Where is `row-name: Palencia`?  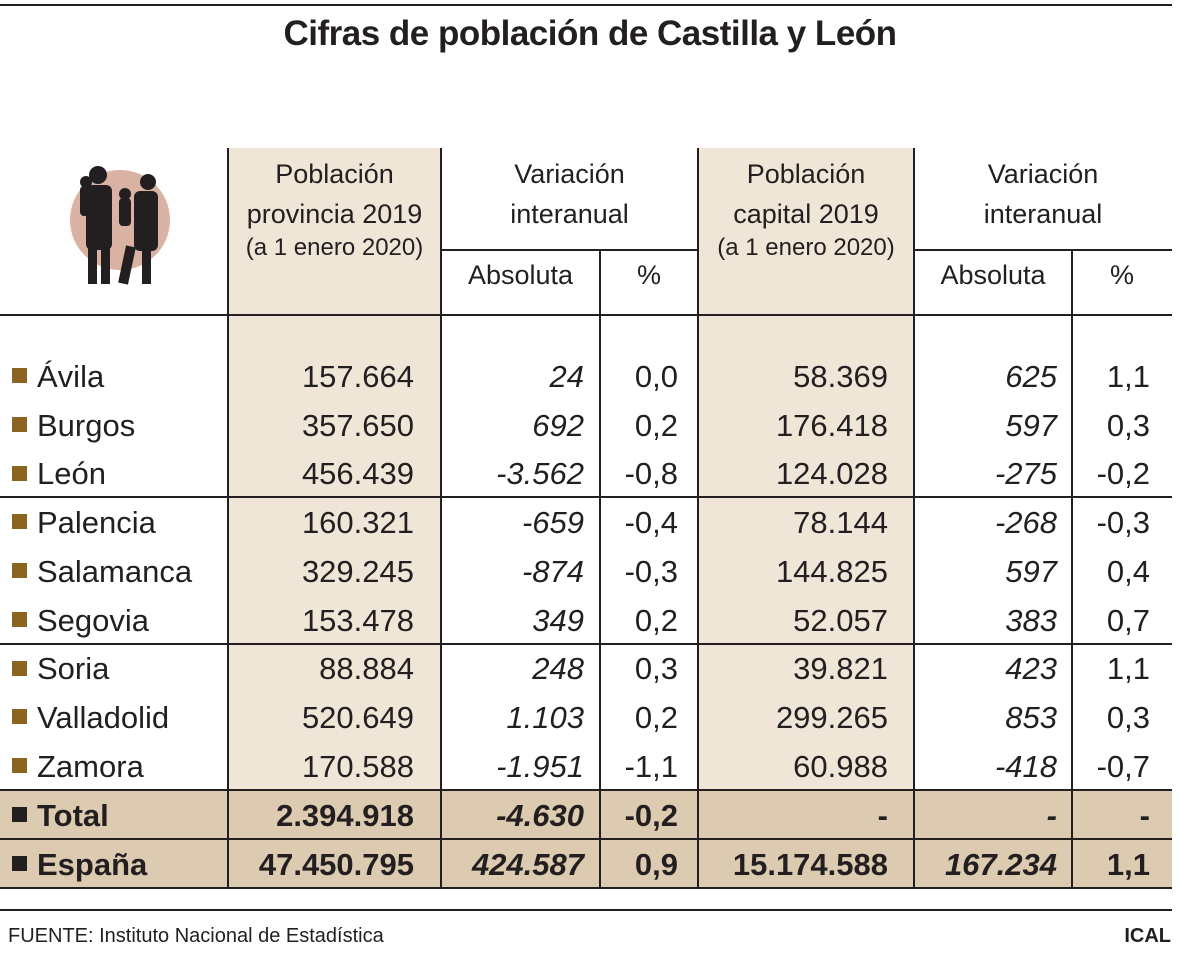
row-name: Palencia is located at coordinates (84, 522).